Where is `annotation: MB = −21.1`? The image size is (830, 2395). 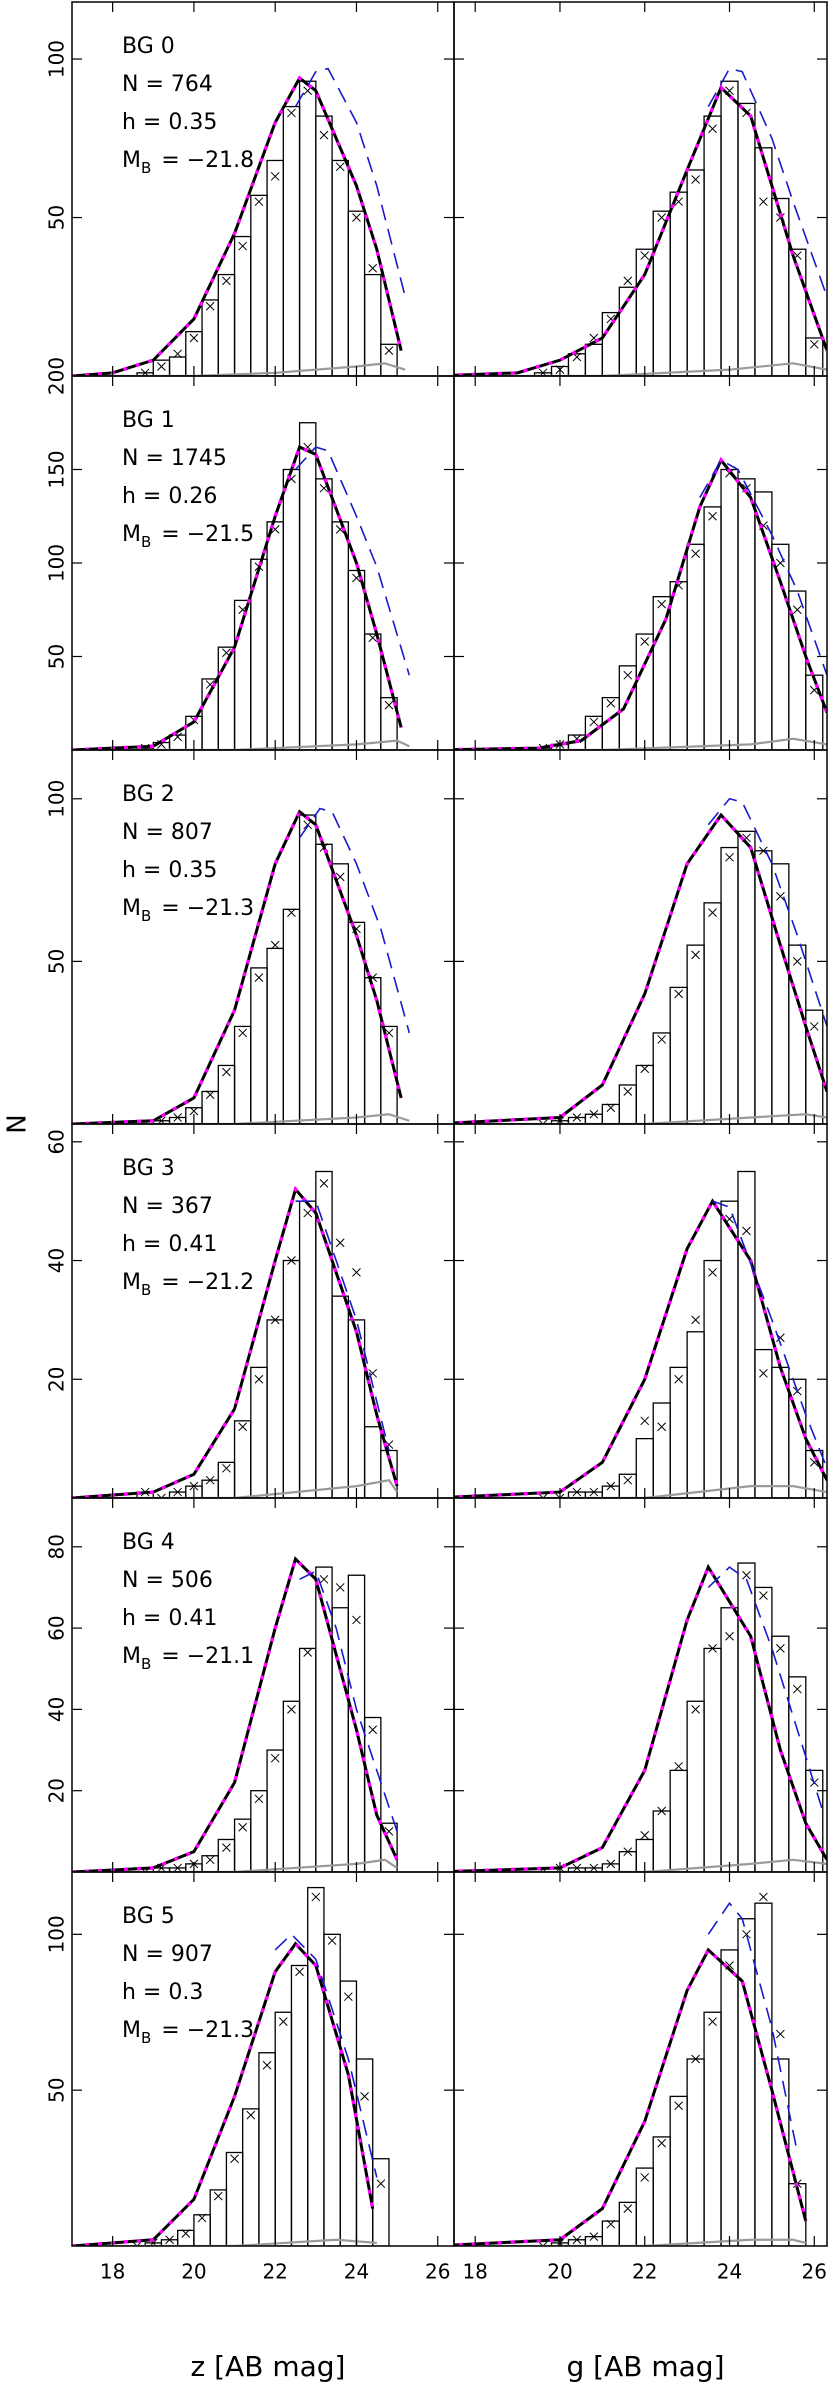
annotation: MB = −21.1 is located at coordinates (188, 1658).